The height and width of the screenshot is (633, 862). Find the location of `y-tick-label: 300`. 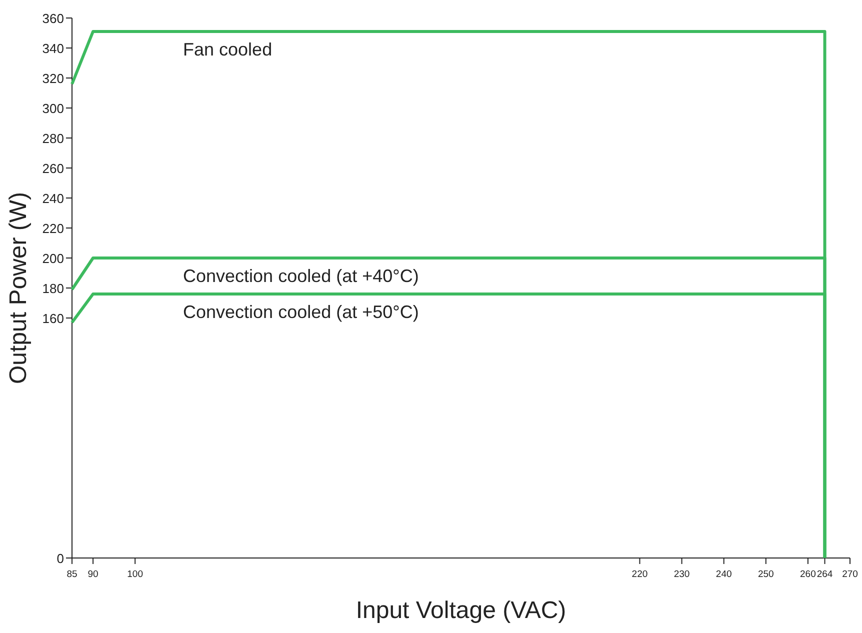

y-tick-label: 300 is located at coordinates (53, 108).